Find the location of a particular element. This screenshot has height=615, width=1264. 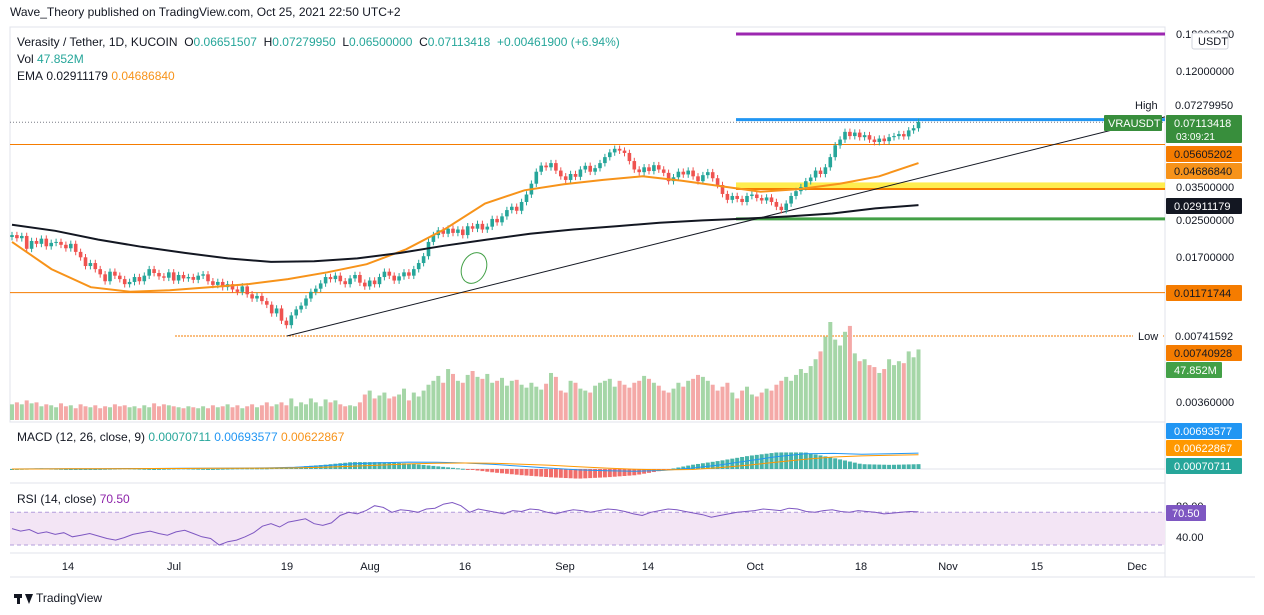

macd-signal-line is located at coordinates (465, 462).